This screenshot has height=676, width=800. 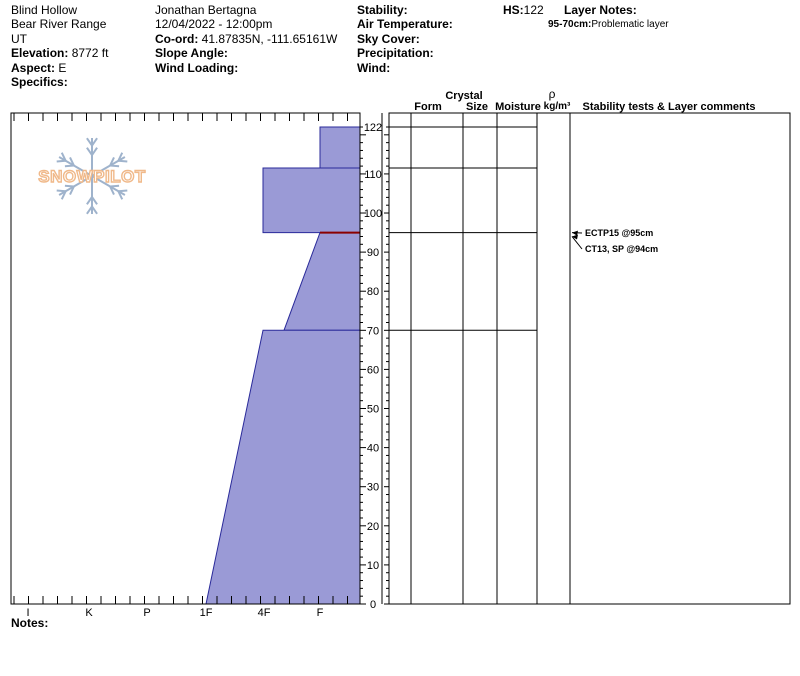 I want to click on stability-test-label: CT13, SP @94cm, so click(x=621, y=249).